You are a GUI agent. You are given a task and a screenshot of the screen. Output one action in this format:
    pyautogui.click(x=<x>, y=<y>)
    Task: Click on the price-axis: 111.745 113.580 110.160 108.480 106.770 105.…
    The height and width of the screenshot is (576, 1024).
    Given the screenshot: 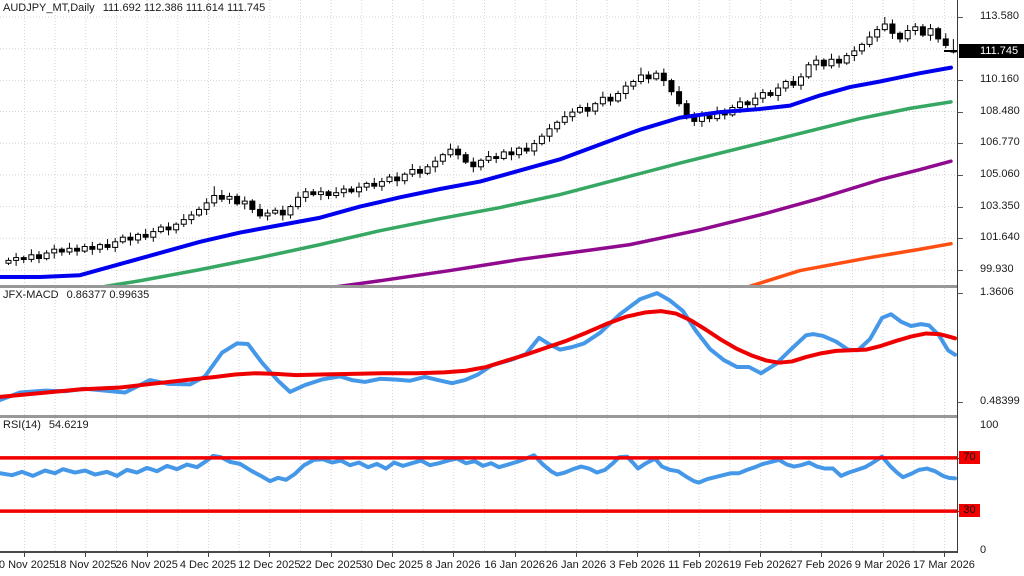 What is the action you would take?
    pyautogui.click(x=990, y=278)
    